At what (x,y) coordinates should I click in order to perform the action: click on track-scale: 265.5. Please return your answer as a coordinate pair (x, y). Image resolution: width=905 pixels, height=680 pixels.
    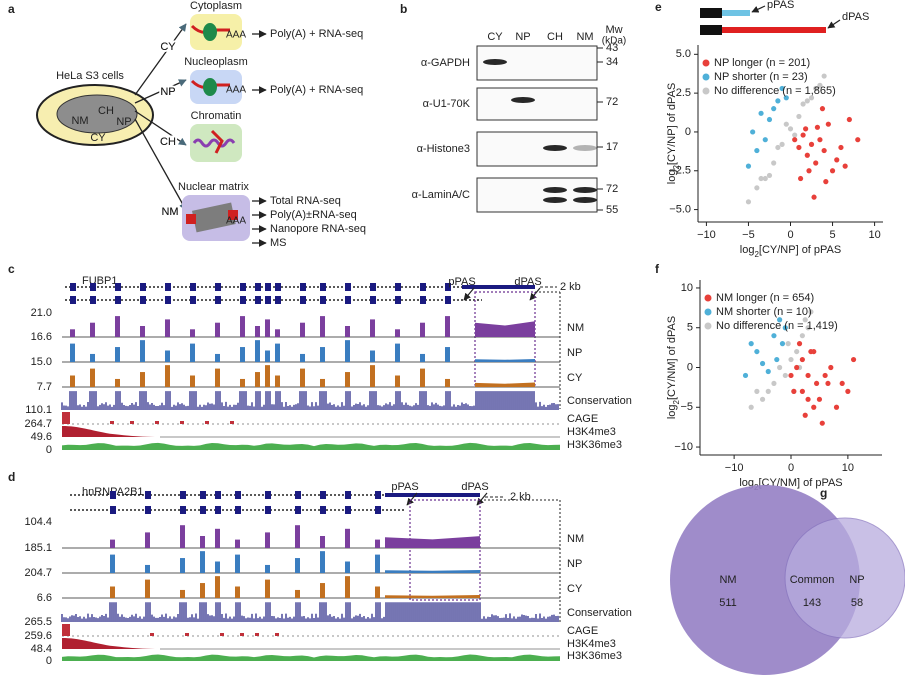
    Looking at the image, I should click on (38, 622).